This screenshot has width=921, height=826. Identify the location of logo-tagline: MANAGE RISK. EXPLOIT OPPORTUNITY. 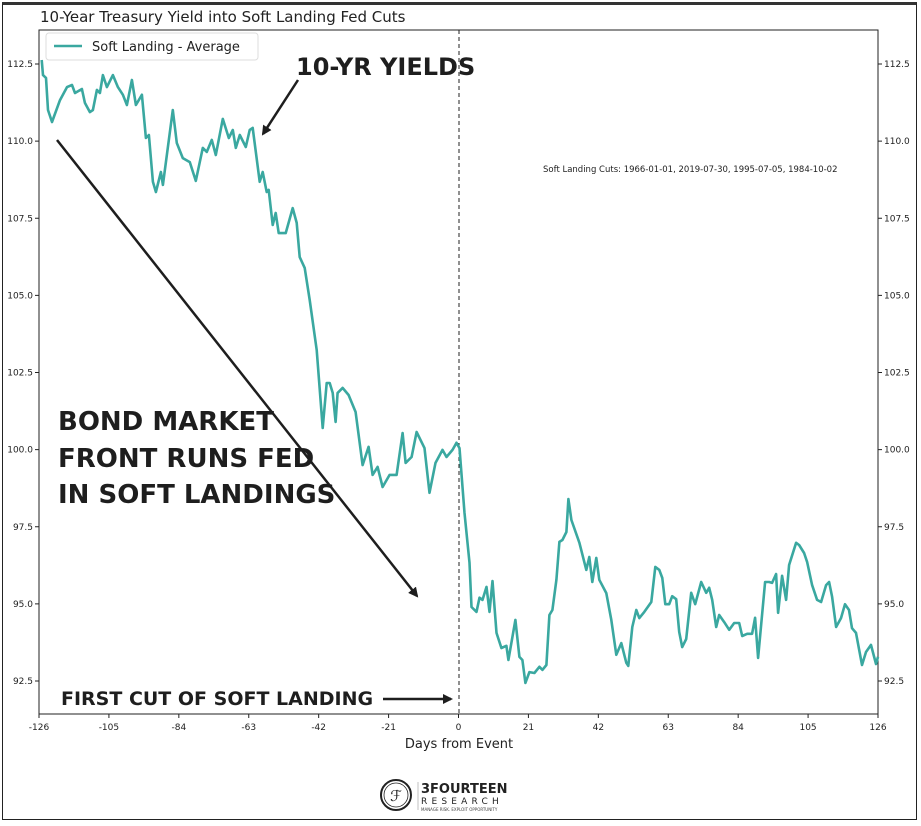
(459, 809).